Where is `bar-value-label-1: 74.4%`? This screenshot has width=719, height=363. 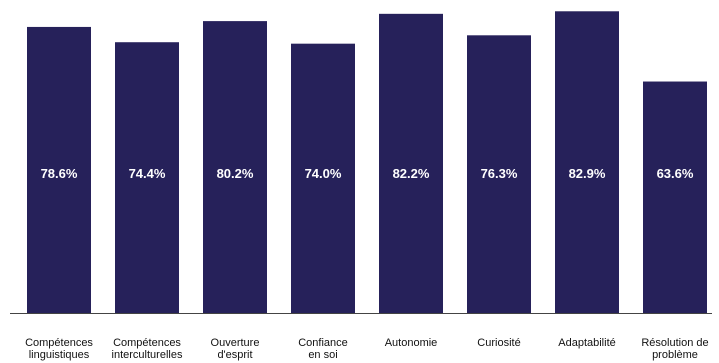 bar-value-label-1: 74.4% is located at coordinates (147, 173).